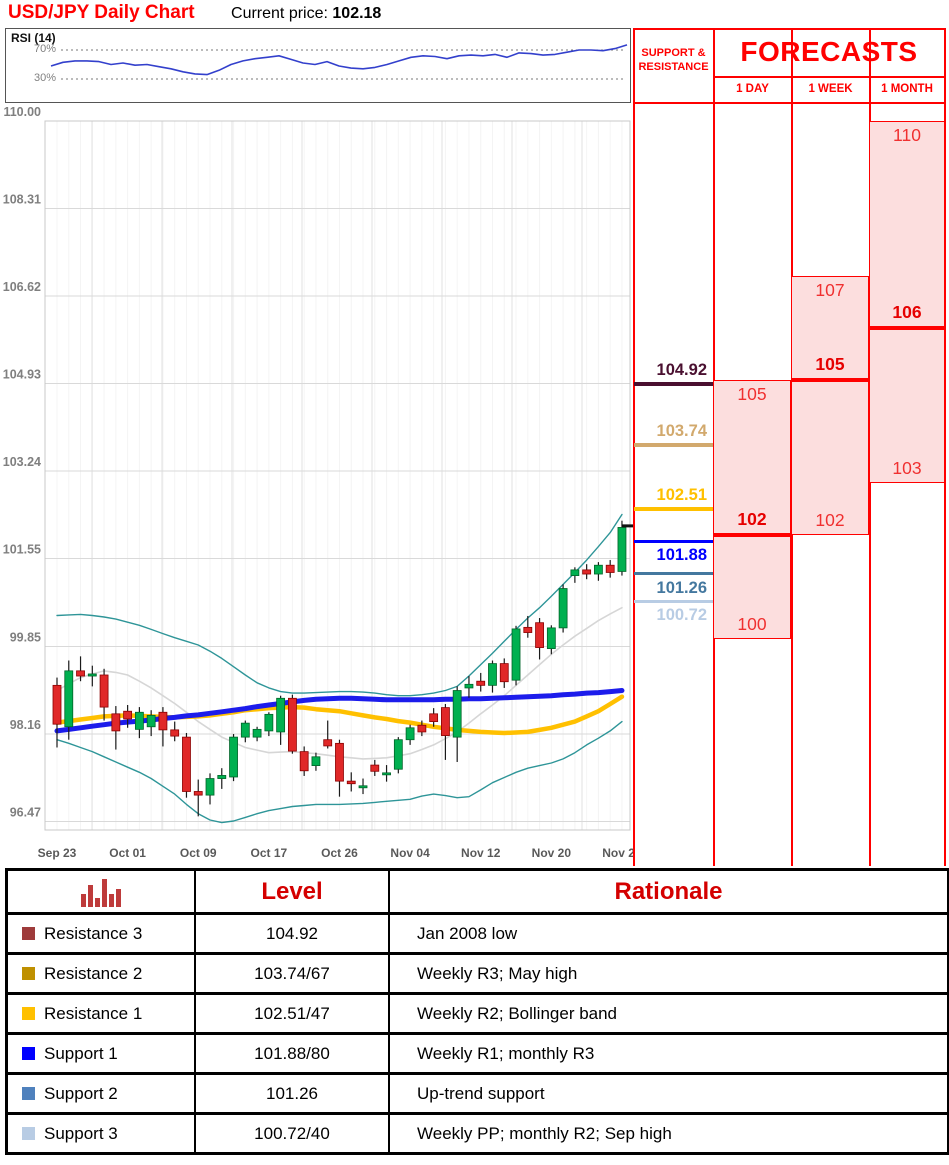 The width and height of the screenshot is (949, 1165). I want to click on forecast-label: 100, so click(752, 623).